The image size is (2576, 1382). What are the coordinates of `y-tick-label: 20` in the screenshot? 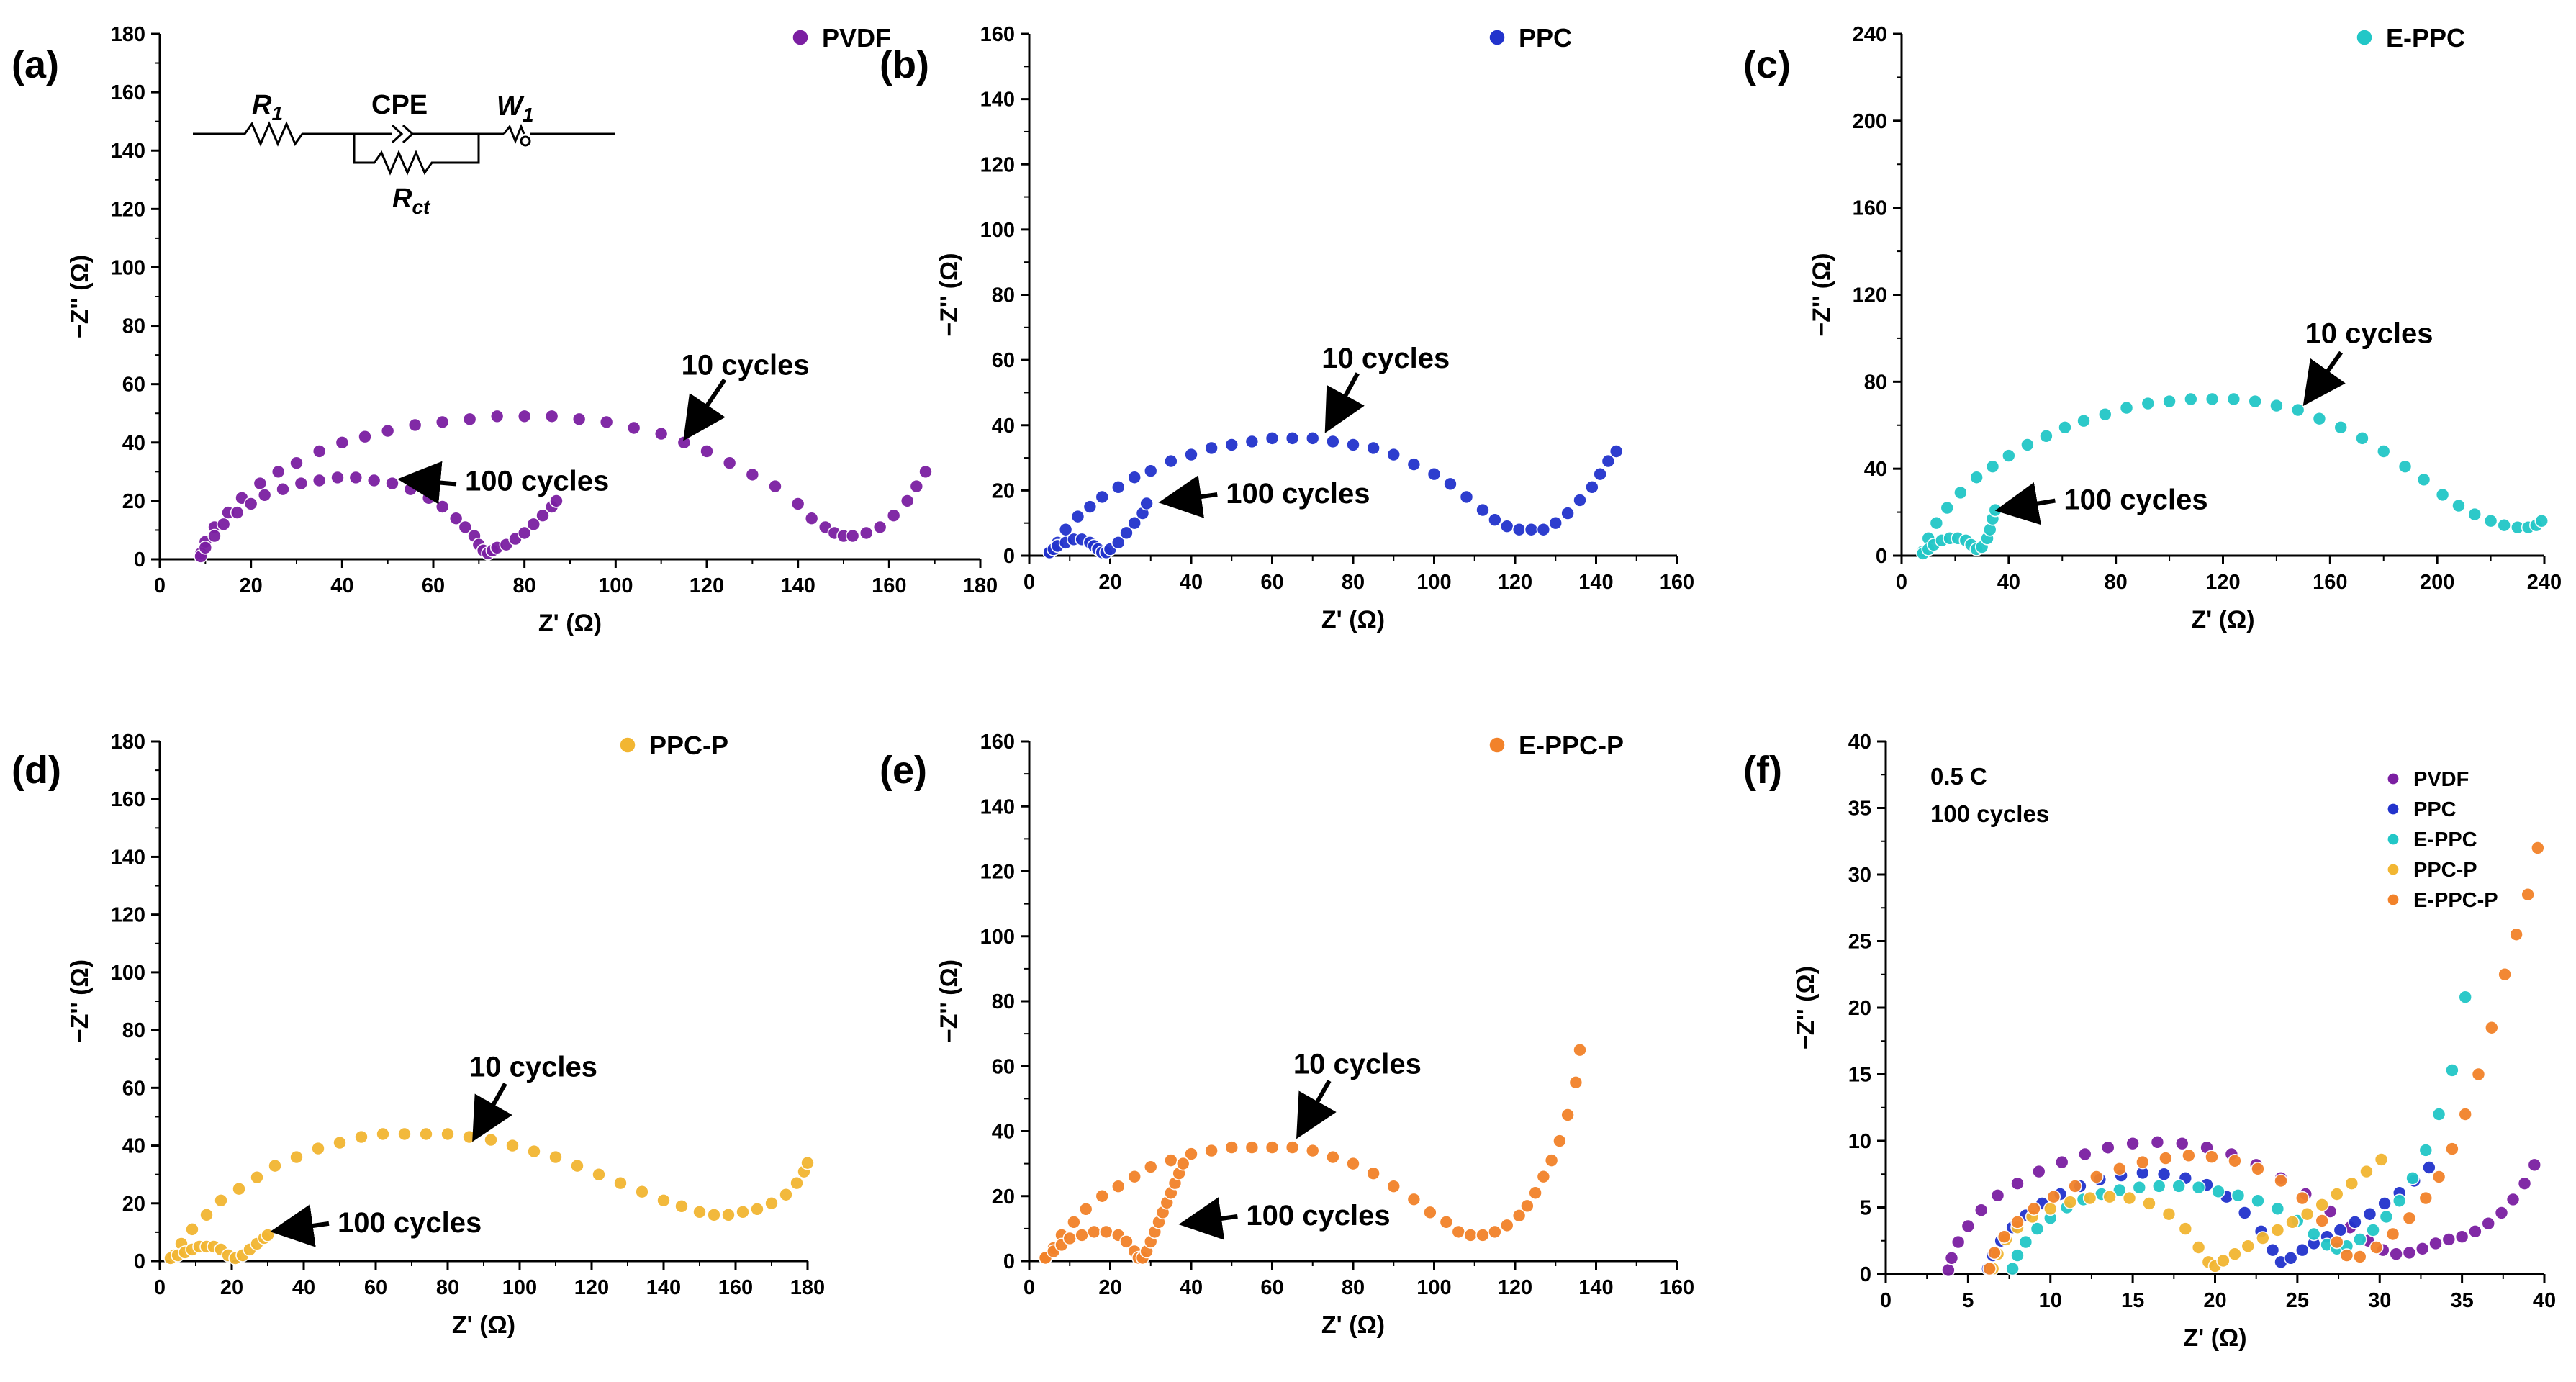 It's located at (1003, 491).